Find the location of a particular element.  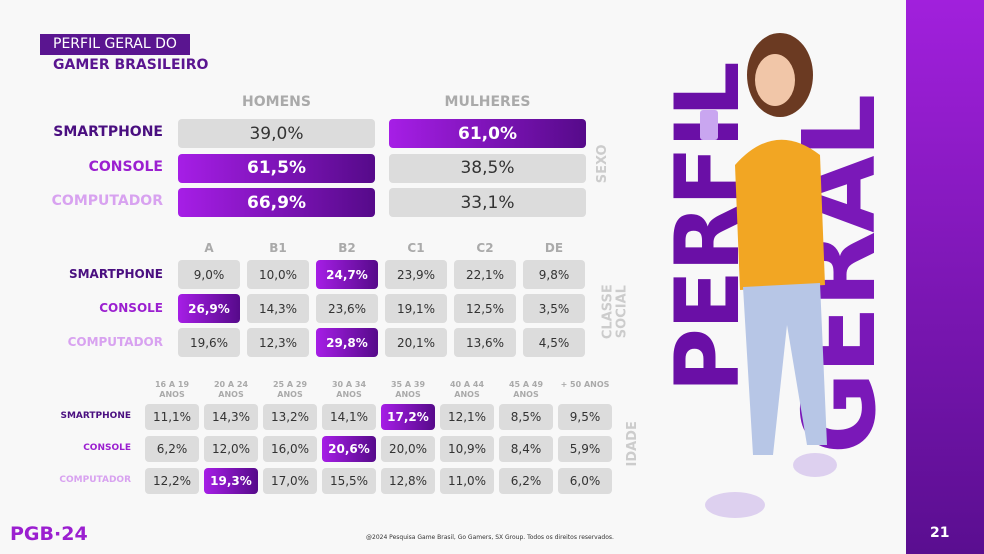

value-cell: 66,9% is located at coordinates (276, 202).